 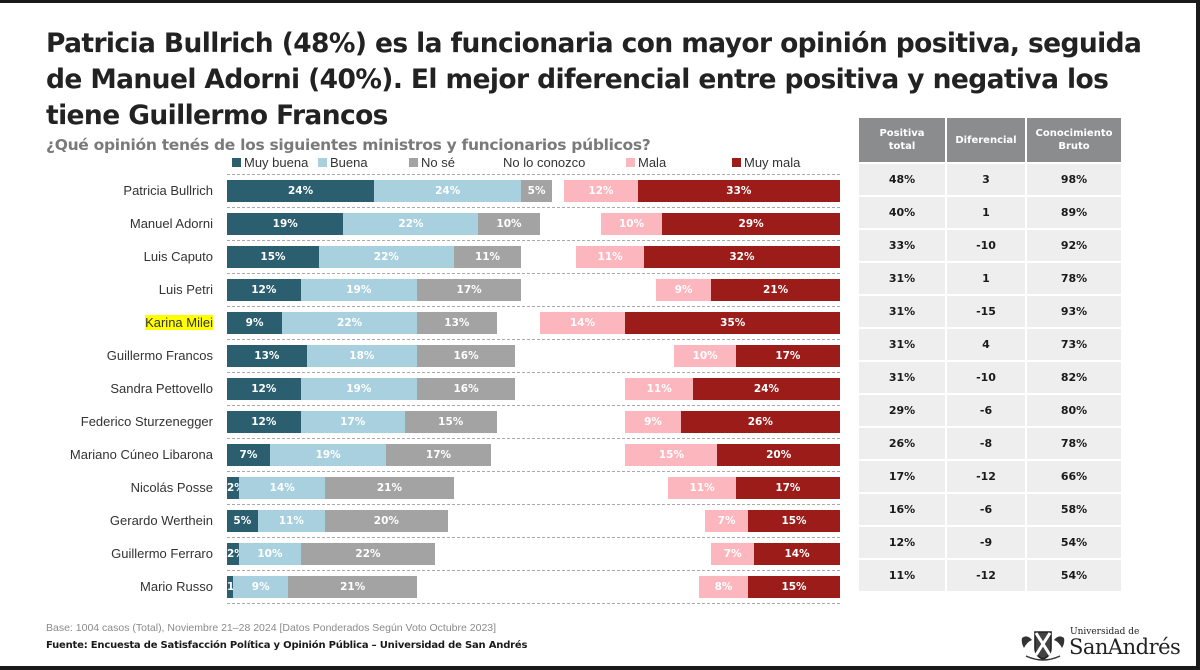 I want to click on legend-label: No sé, so click(x=438, y=162).